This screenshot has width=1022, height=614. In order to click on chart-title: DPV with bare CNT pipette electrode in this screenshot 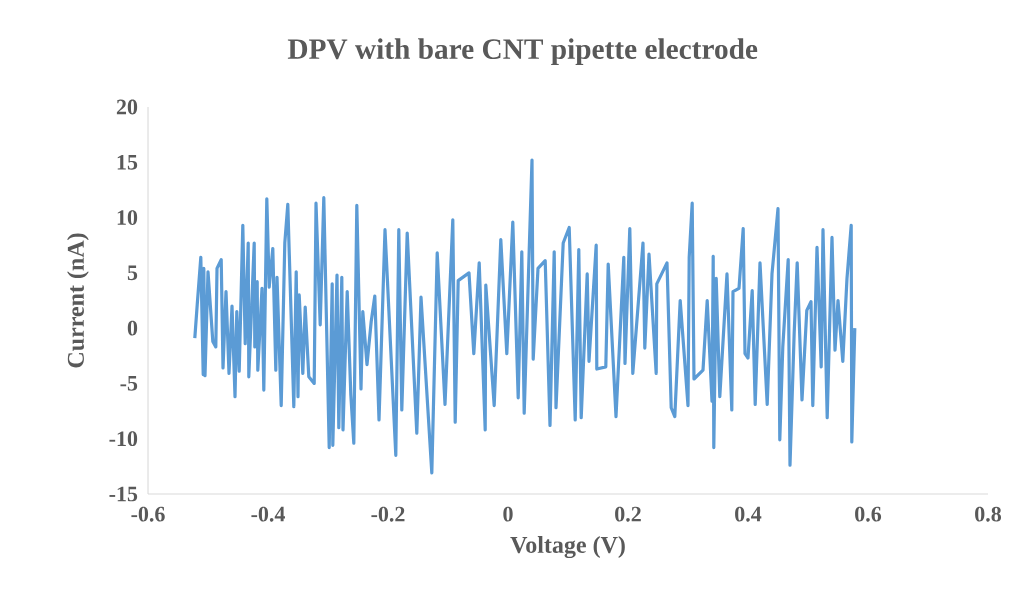, I will do `click(522, 51)`.